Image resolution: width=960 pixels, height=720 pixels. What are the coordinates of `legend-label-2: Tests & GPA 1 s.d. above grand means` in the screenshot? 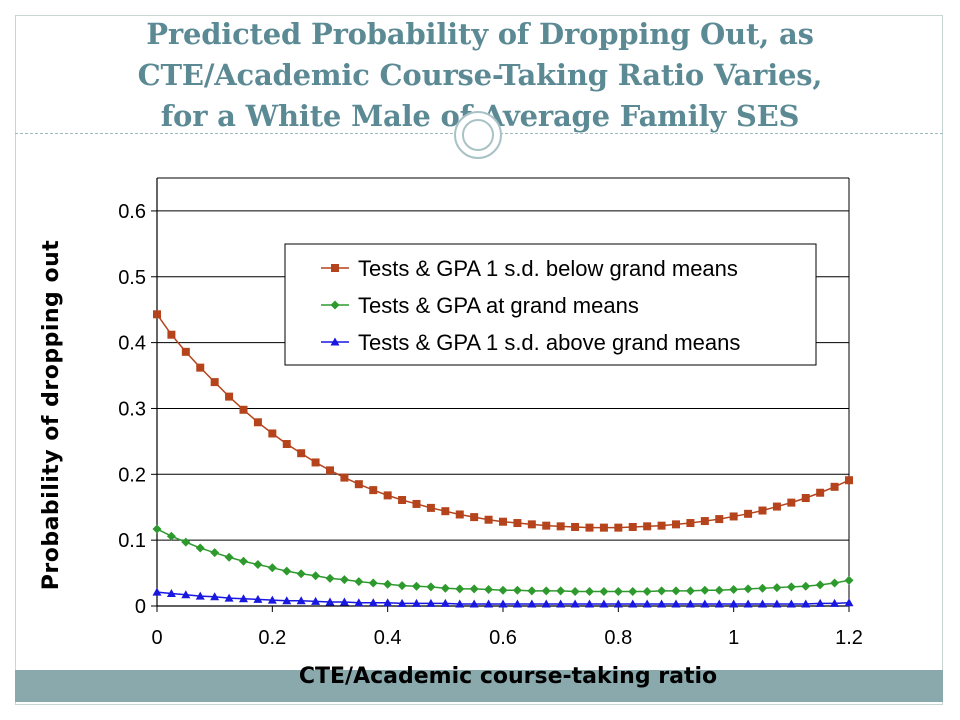 It's located at (549, 342).